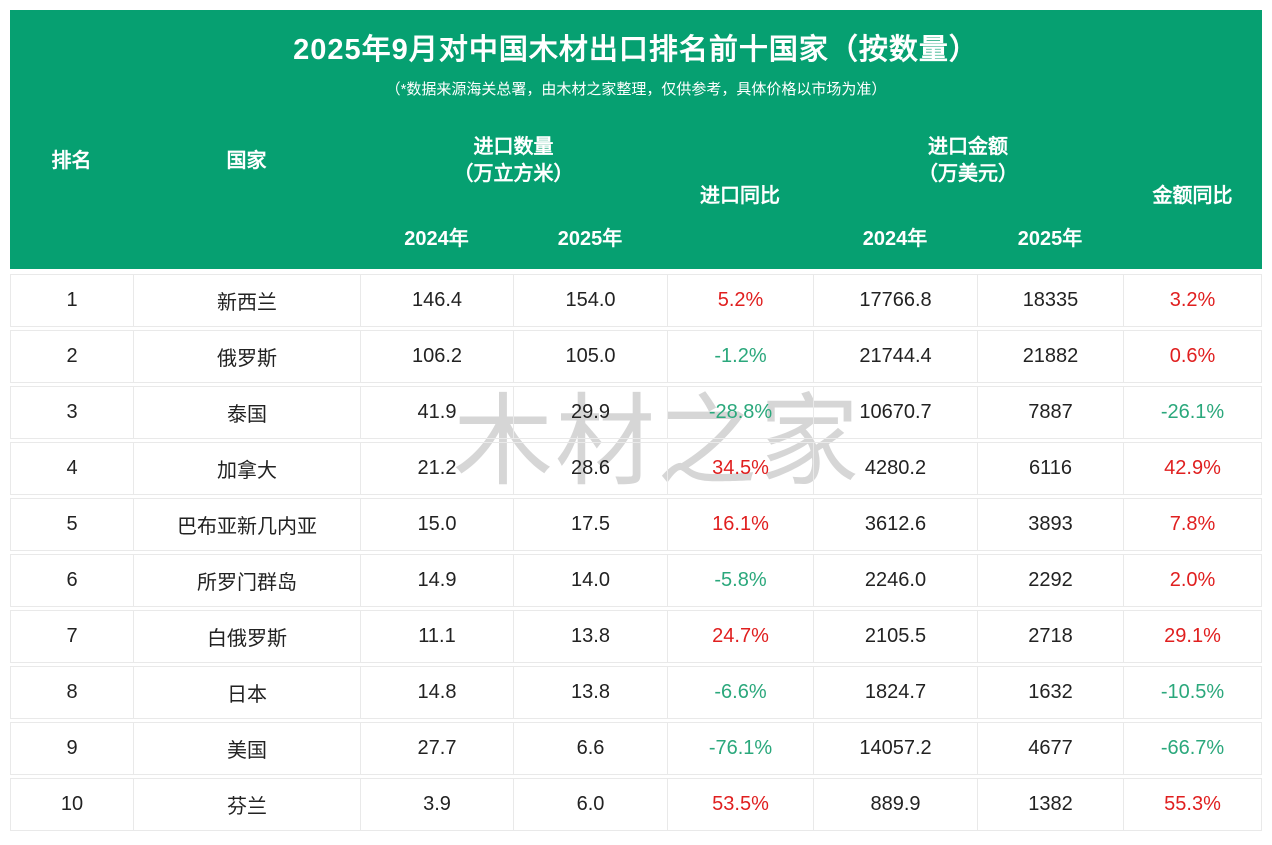  I want to click on column-header-import-amount-group: 进口金额 （万美元）, so click(968, 161).